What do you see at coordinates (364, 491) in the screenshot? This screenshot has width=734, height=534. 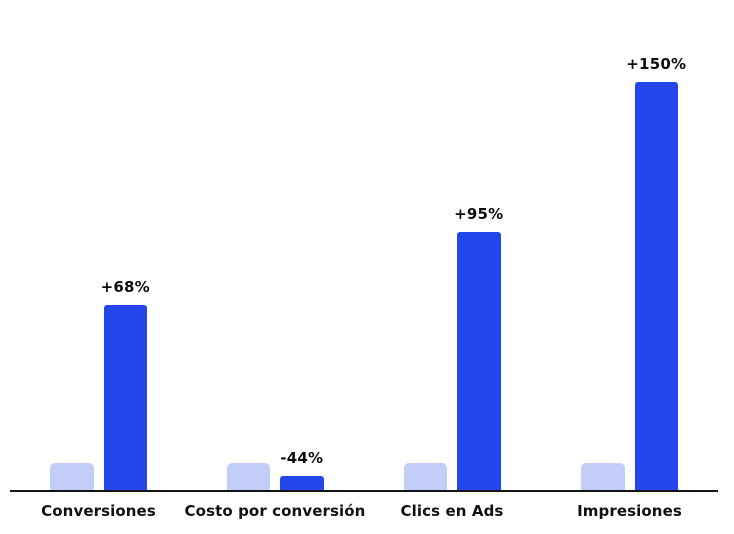 I see `x-axis-line` at bounding box center [364, 491].